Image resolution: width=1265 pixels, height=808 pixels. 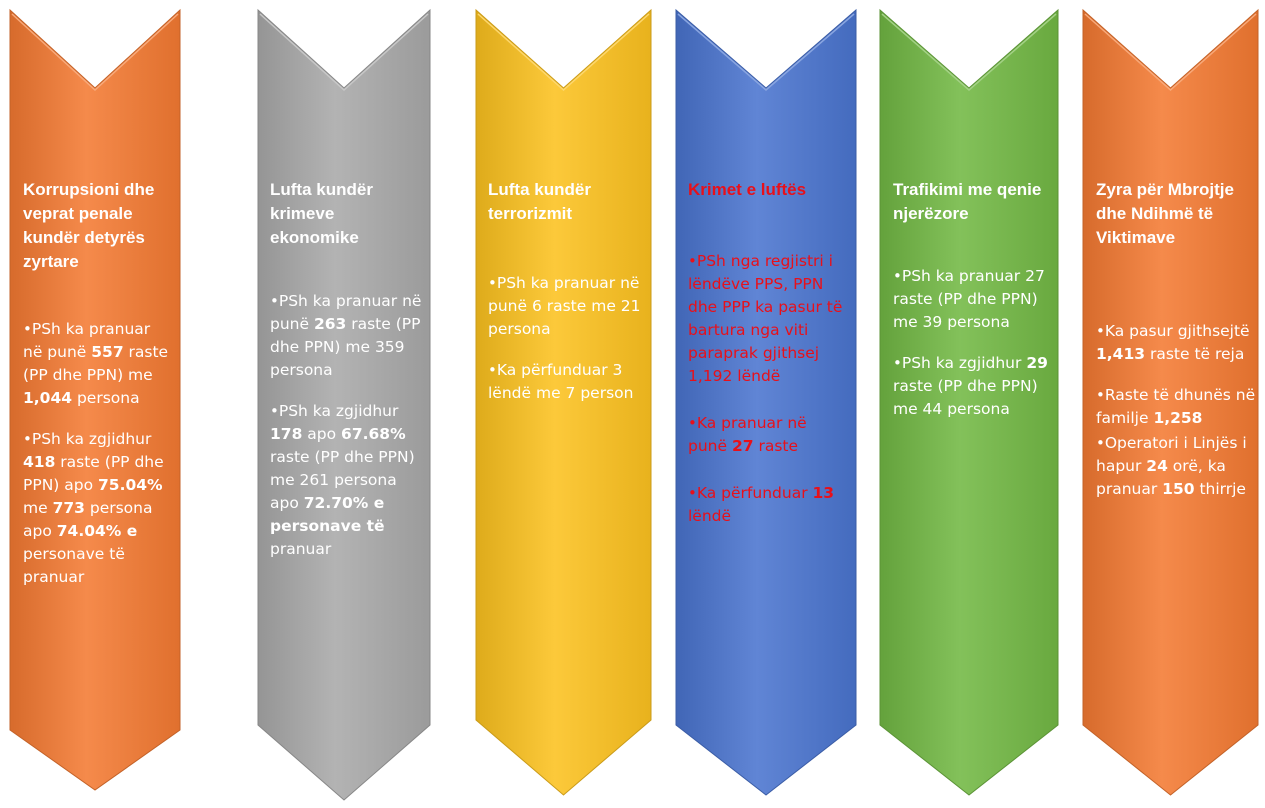 I want to click on bullet-text: raste (PP dhe PPN) me 261 persona apo, so click(x=342, y=480).